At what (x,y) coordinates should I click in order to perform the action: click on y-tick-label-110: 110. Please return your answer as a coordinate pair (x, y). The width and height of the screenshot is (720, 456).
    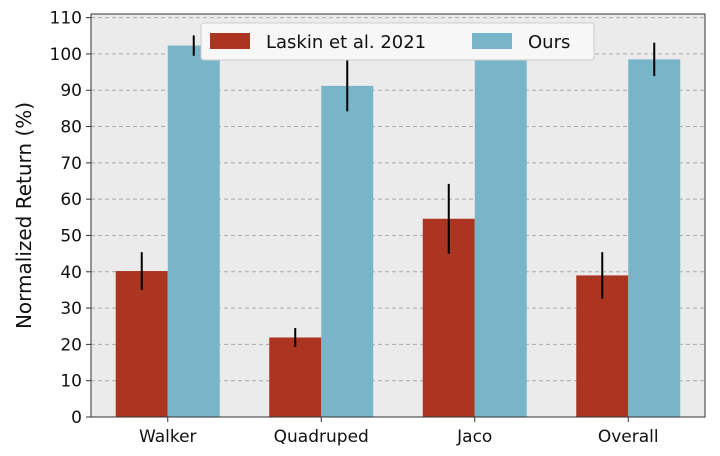
    Looking at the image, I should click on (66, 19).